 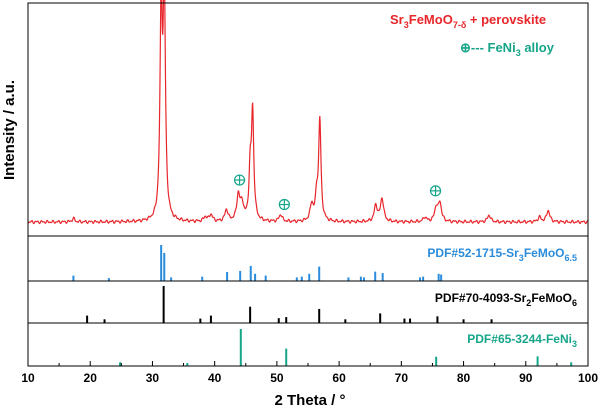 I want to click on legend-main-tail: + perovskite, so click(x=506, y=19).